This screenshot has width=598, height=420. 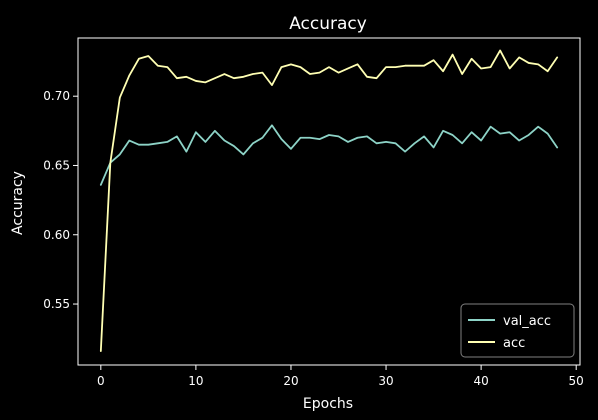 I want to click on x-tick-label: 0, so click(x=101, y=381).